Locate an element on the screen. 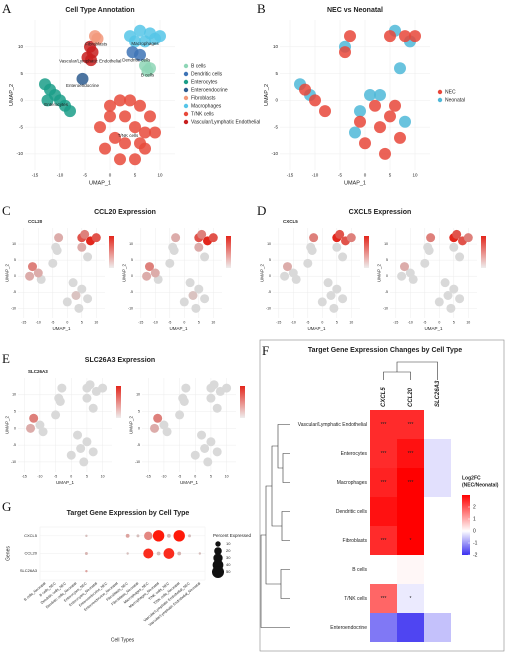 The width and height of the screenshot is (505, 653). significance: *** is located at coordinates (411, 425).